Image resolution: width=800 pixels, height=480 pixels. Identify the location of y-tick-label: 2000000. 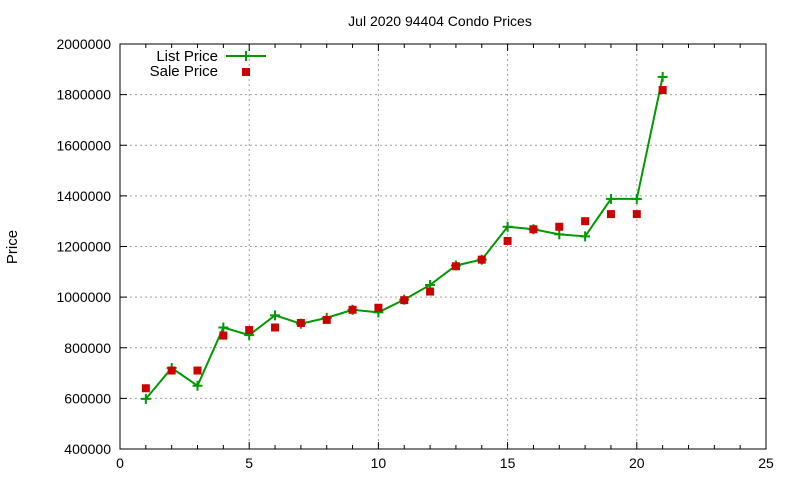
(83, 44).